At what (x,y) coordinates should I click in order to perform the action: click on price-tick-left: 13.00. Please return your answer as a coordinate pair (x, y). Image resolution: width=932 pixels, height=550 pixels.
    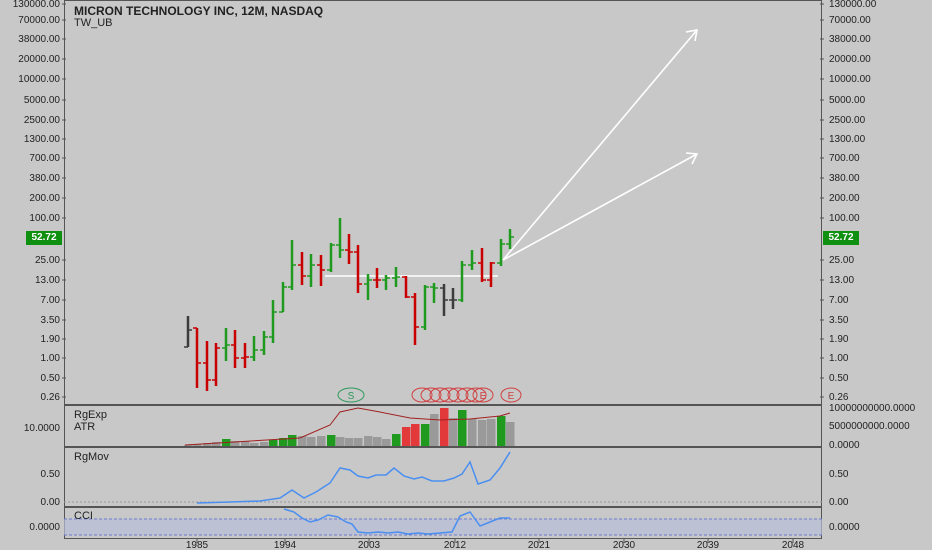
    Looking at the image, I should click on (47, 280).